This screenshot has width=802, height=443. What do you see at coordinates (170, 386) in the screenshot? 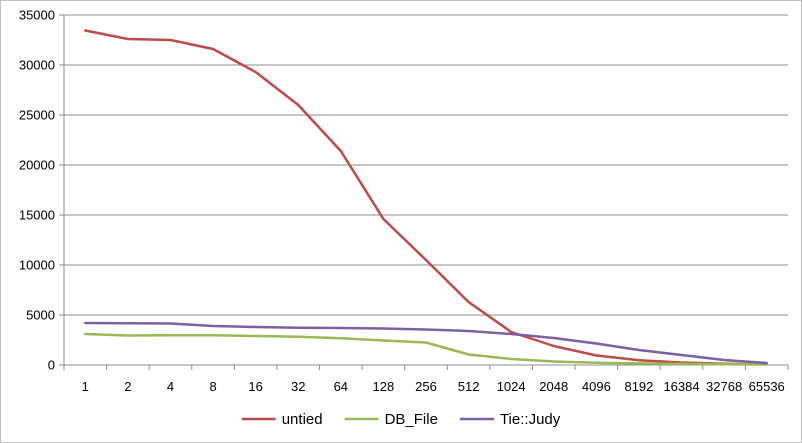
I see `x-tick-label: 4` at bounding box center [170, 386].